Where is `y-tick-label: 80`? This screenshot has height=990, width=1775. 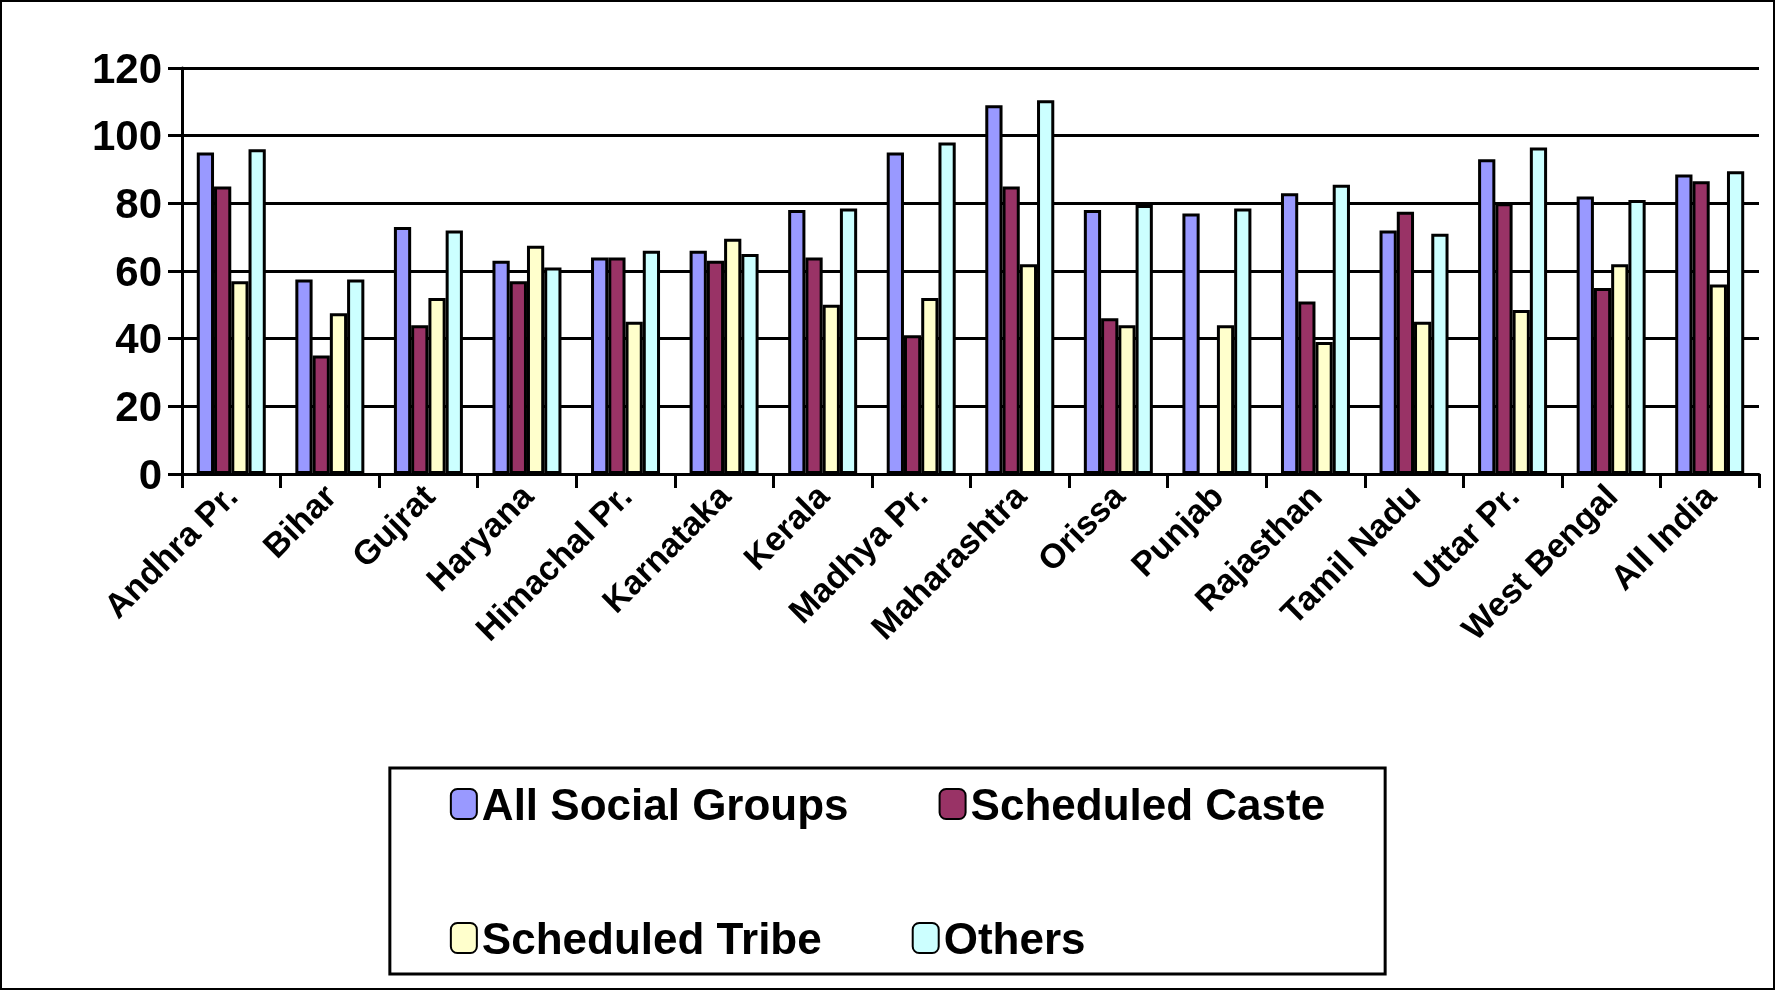
y-tick-label: 80 is located at coordinates (138, 203).